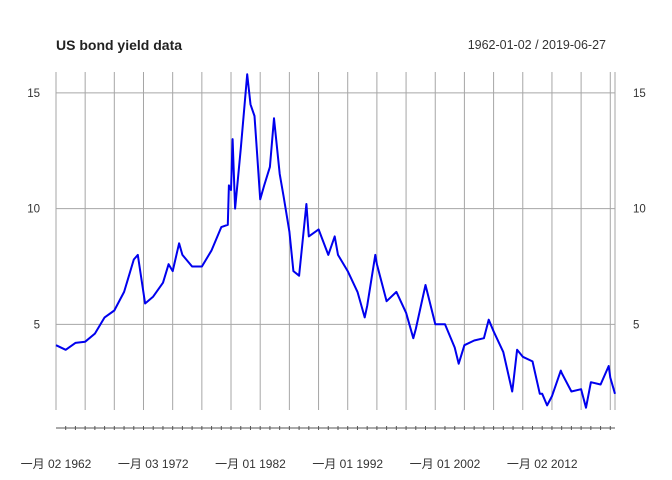 The image size is (672, 480). What do you see at coordinates (639, 210) in the screenshot?
I see `y-tick-label-right: 10` at bounding box center [639, 210].